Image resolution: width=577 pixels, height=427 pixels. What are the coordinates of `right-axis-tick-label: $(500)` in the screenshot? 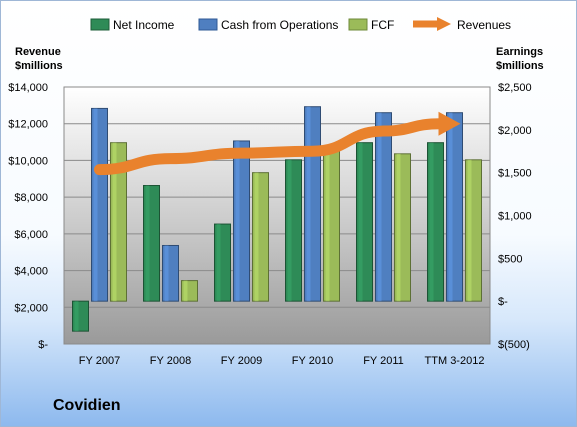 It's located at (514, 345).